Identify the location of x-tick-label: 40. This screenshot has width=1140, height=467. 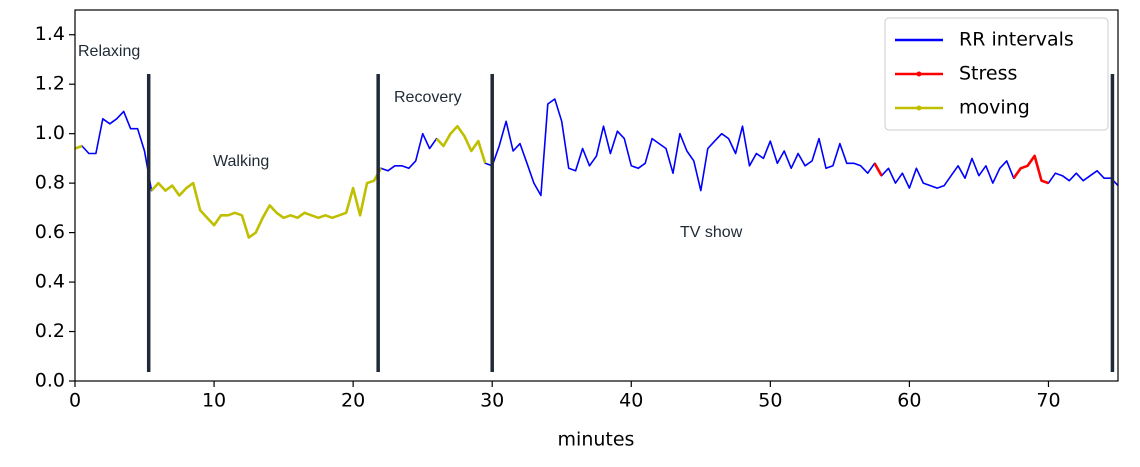
(631, 401).